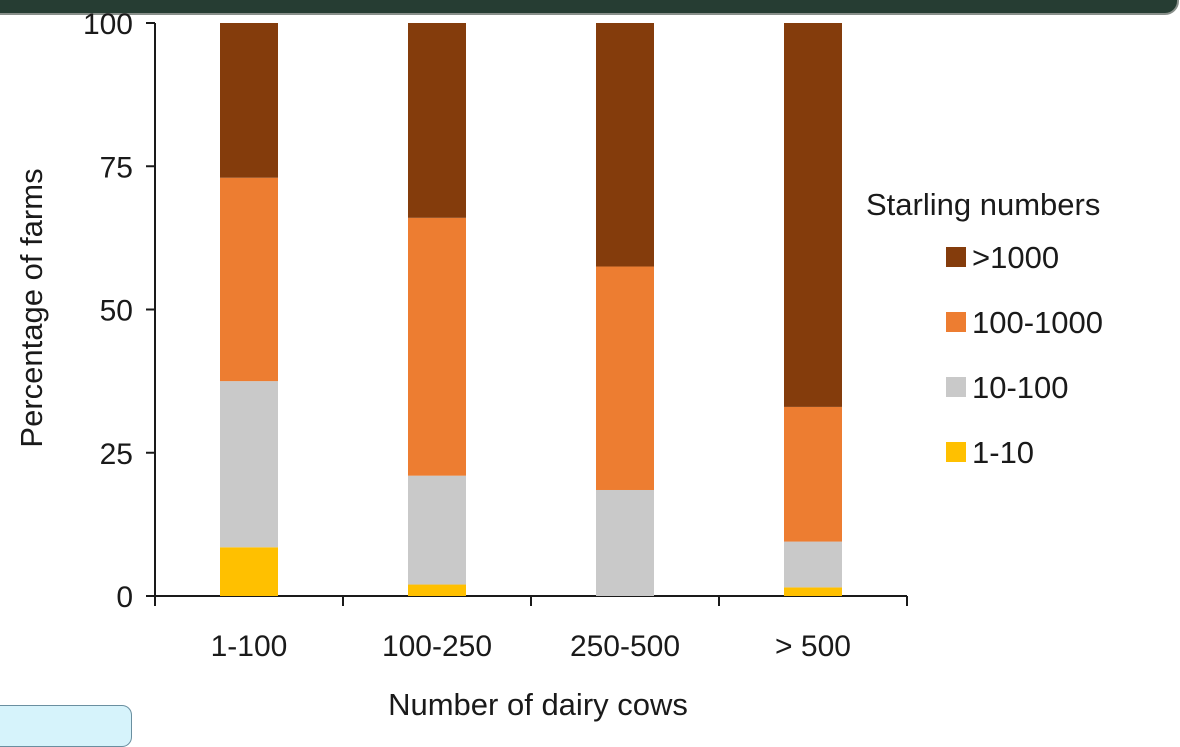  Describe the element at coordinates (1015, 257) in the screenshot. I see `legend-label: >1000` at that location.